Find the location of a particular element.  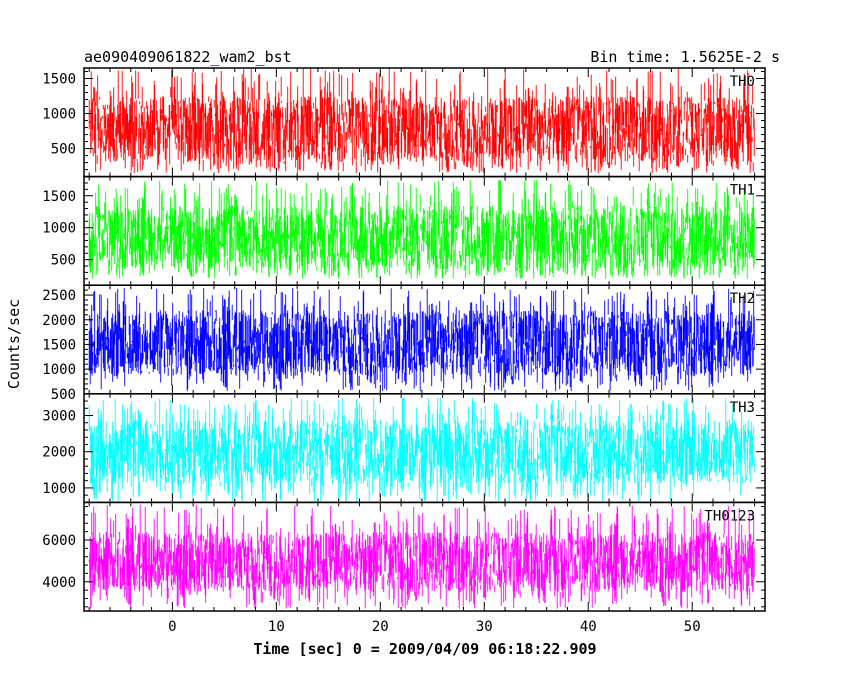

panel-th2: 500 1000 1500 2000 2500 TH2 is located at coordinates (404, 343).